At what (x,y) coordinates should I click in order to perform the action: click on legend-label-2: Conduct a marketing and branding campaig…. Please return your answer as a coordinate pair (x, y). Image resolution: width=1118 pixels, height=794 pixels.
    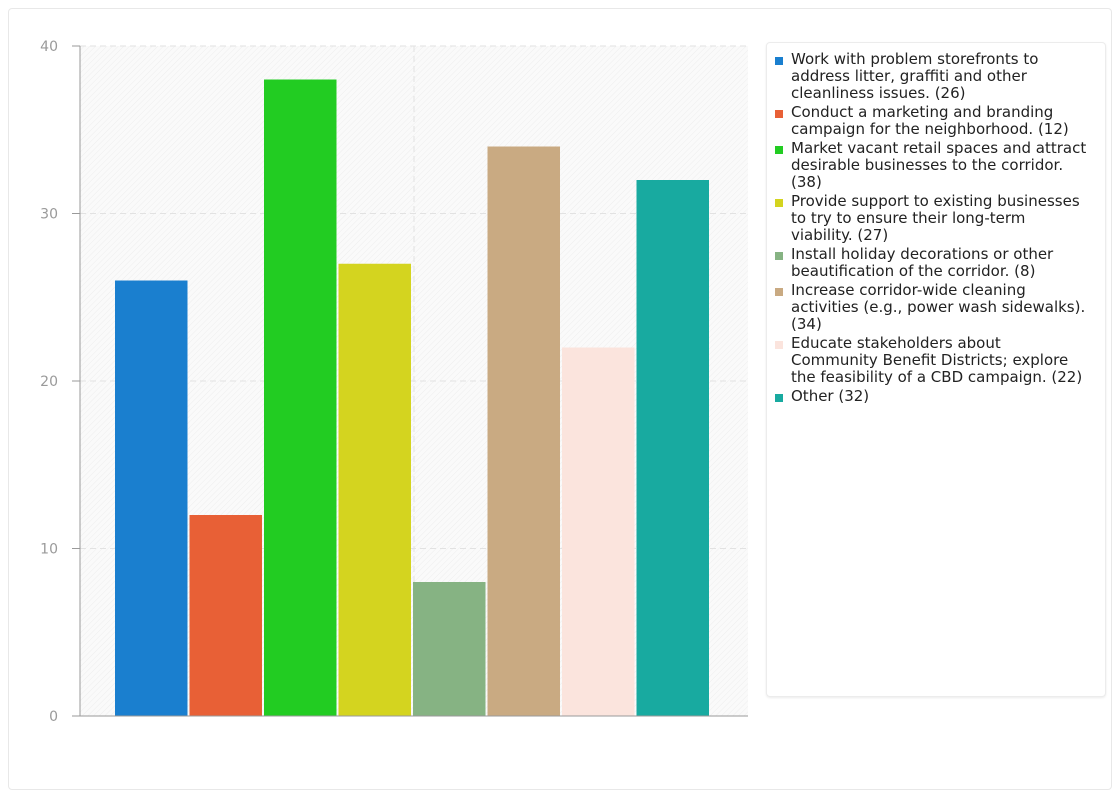
    Looking at the image, I should click on (930, 120).